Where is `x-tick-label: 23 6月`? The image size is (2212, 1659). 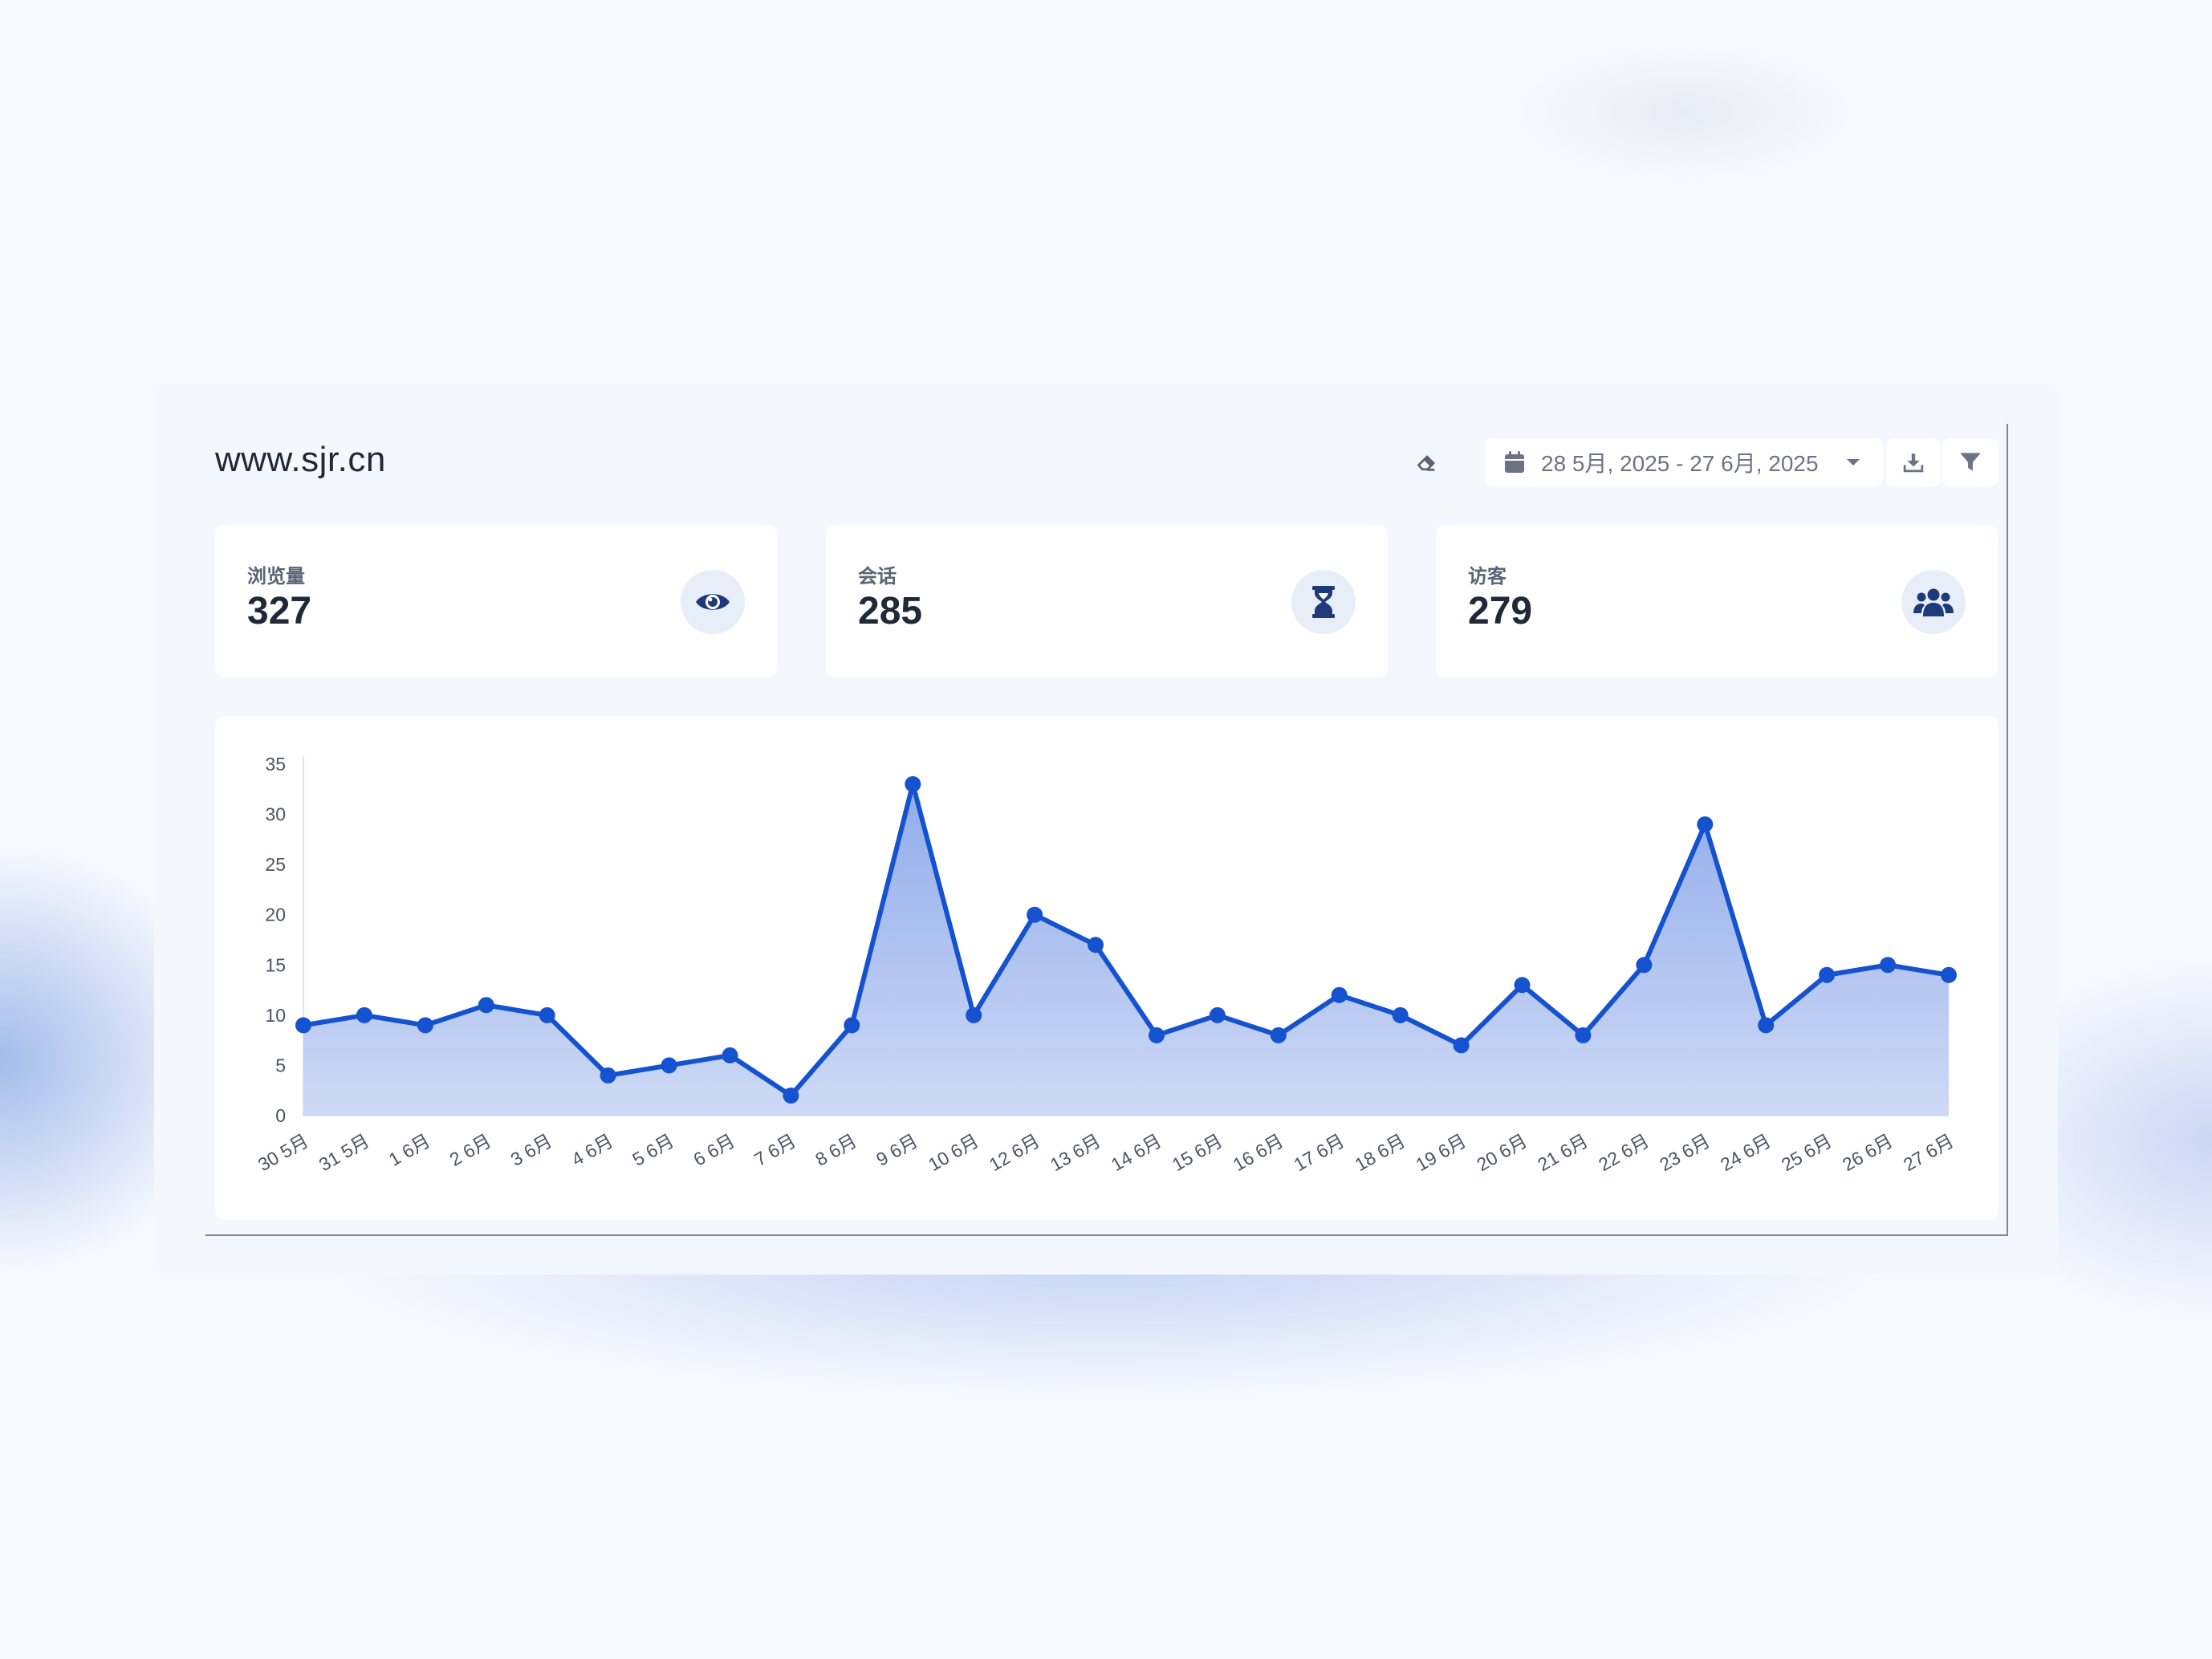
x-tick-label: 23 6月 is located at coordinates (1685, 1153).